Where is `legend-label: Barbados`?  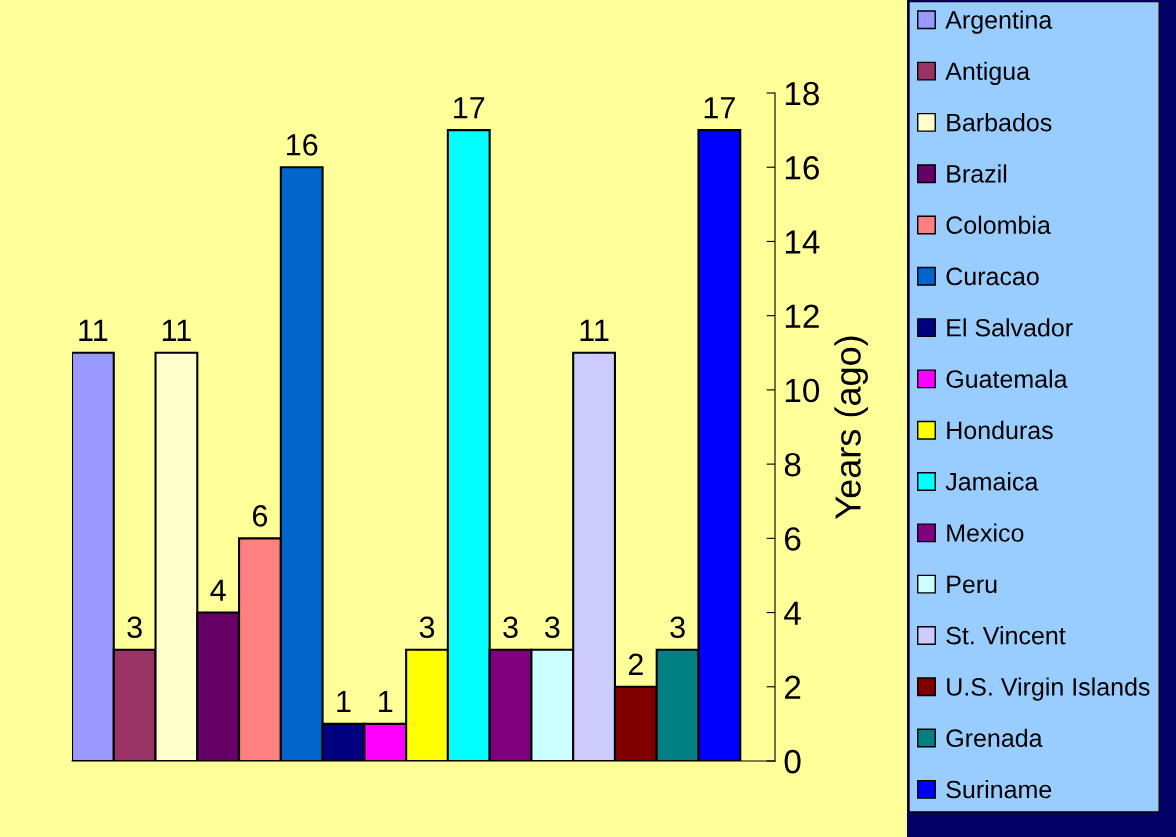 legend-label: Barbados is located at coordinates (999, 122).